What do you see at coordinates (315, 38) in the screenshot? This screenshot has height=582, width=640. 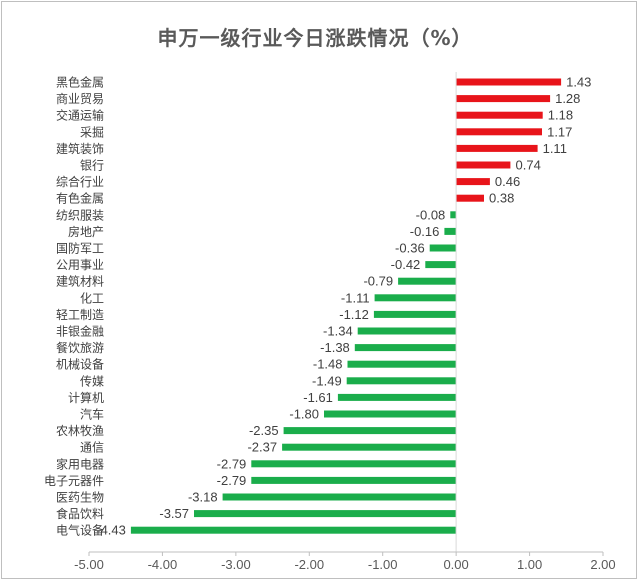 I see `chart-title: 申万一级行业今日涨跌情况（%）` at bounding box center [315, 38].